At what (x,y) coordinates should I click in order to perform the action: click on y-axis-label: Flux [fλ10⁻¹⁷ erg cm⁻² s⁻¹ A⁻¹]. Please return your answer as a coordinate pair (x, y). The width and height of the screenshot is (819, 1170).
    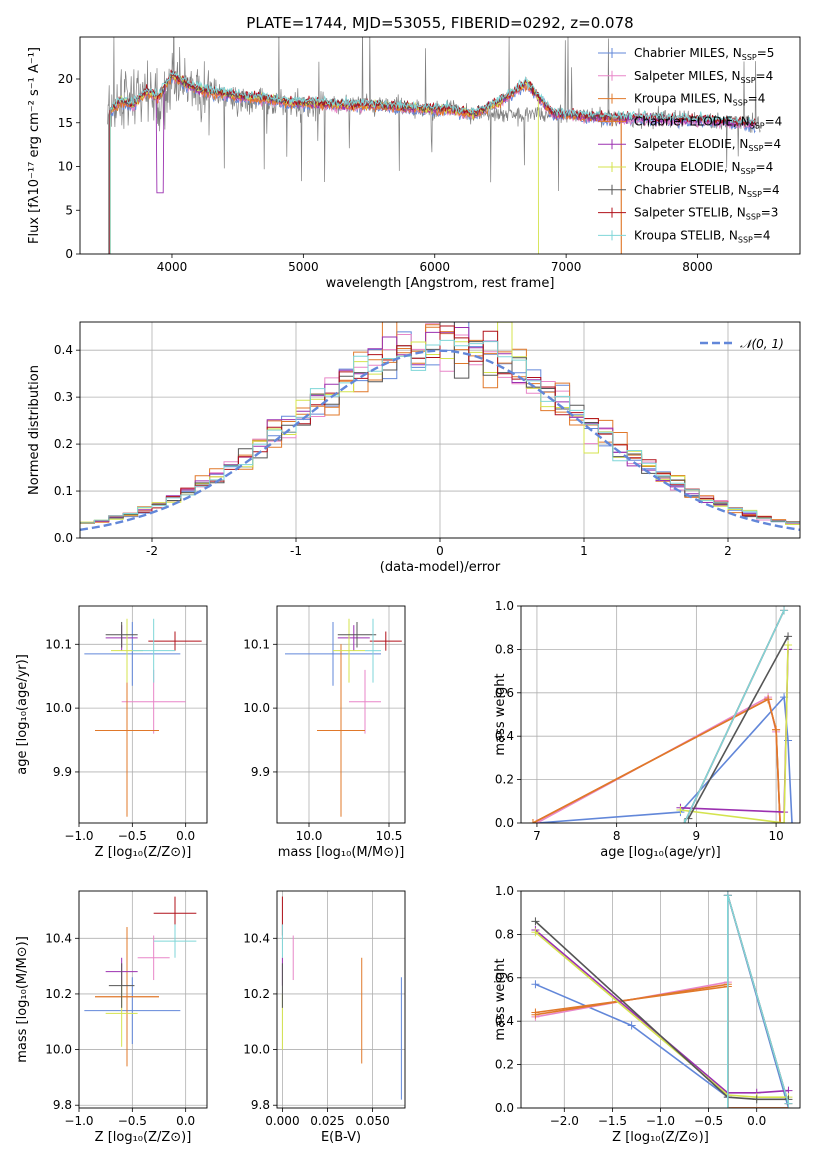
    Looking at the image, I should click on (34, 145).